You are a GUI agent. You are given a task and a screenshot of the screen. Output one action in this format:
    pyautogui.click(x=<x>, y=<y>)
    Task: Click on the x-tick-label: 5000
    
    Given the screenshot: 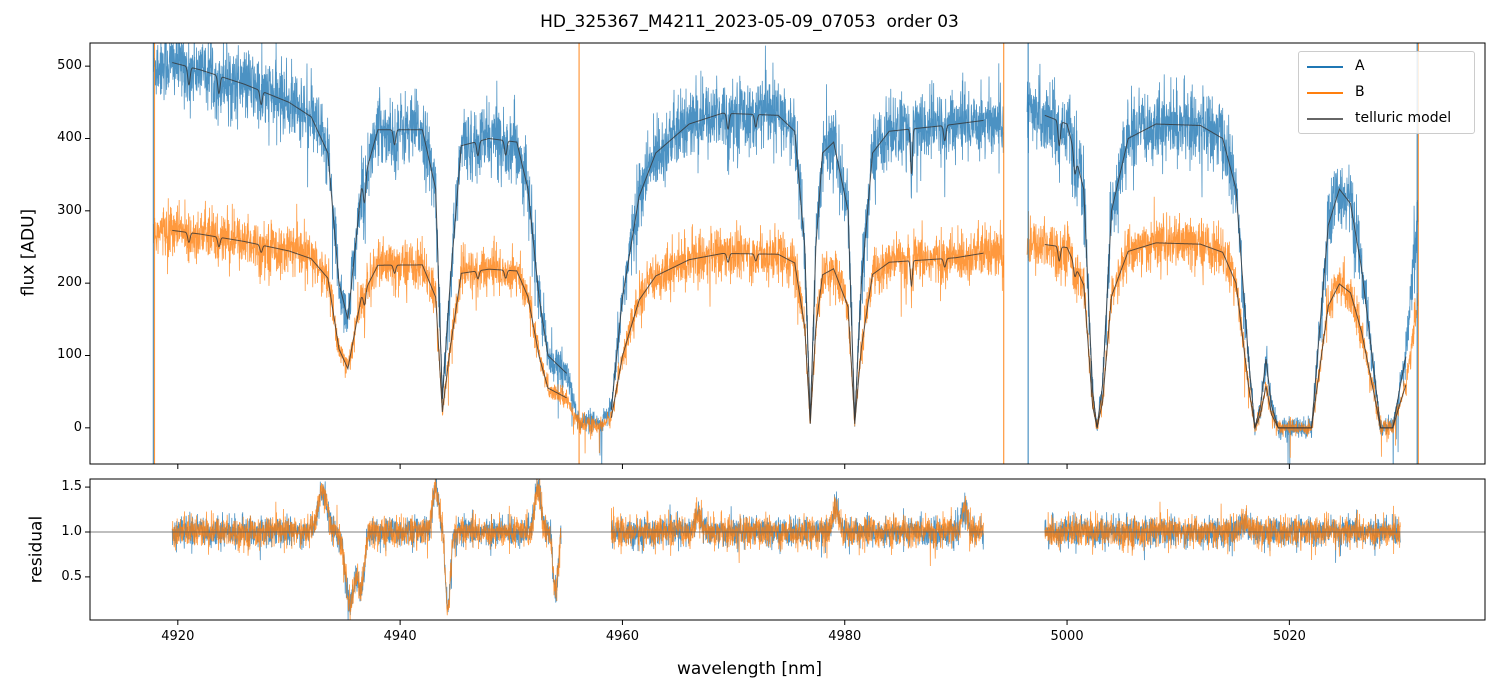 What is the action you would take?
    pyautogui.click(x=1067, y=636)
    